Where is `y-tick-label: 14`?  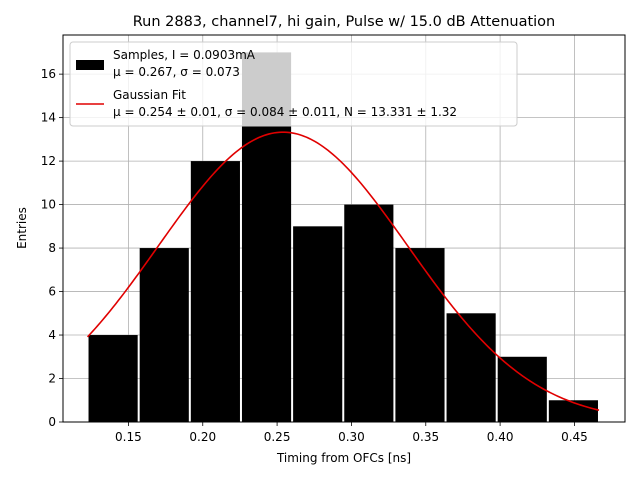 y-tick-label: 14 is located at coordinates (48, 118).